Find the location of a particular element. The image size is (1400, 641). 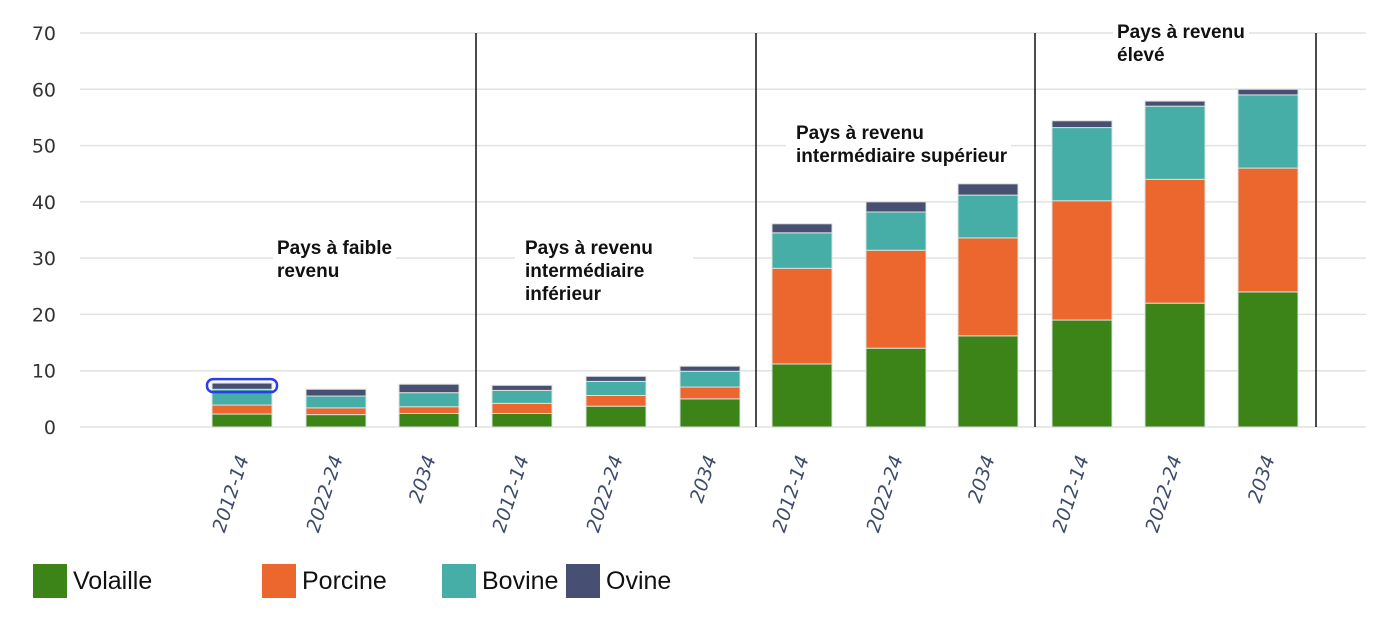

y-tick-label: 60 is located at coordinates (44, 90).